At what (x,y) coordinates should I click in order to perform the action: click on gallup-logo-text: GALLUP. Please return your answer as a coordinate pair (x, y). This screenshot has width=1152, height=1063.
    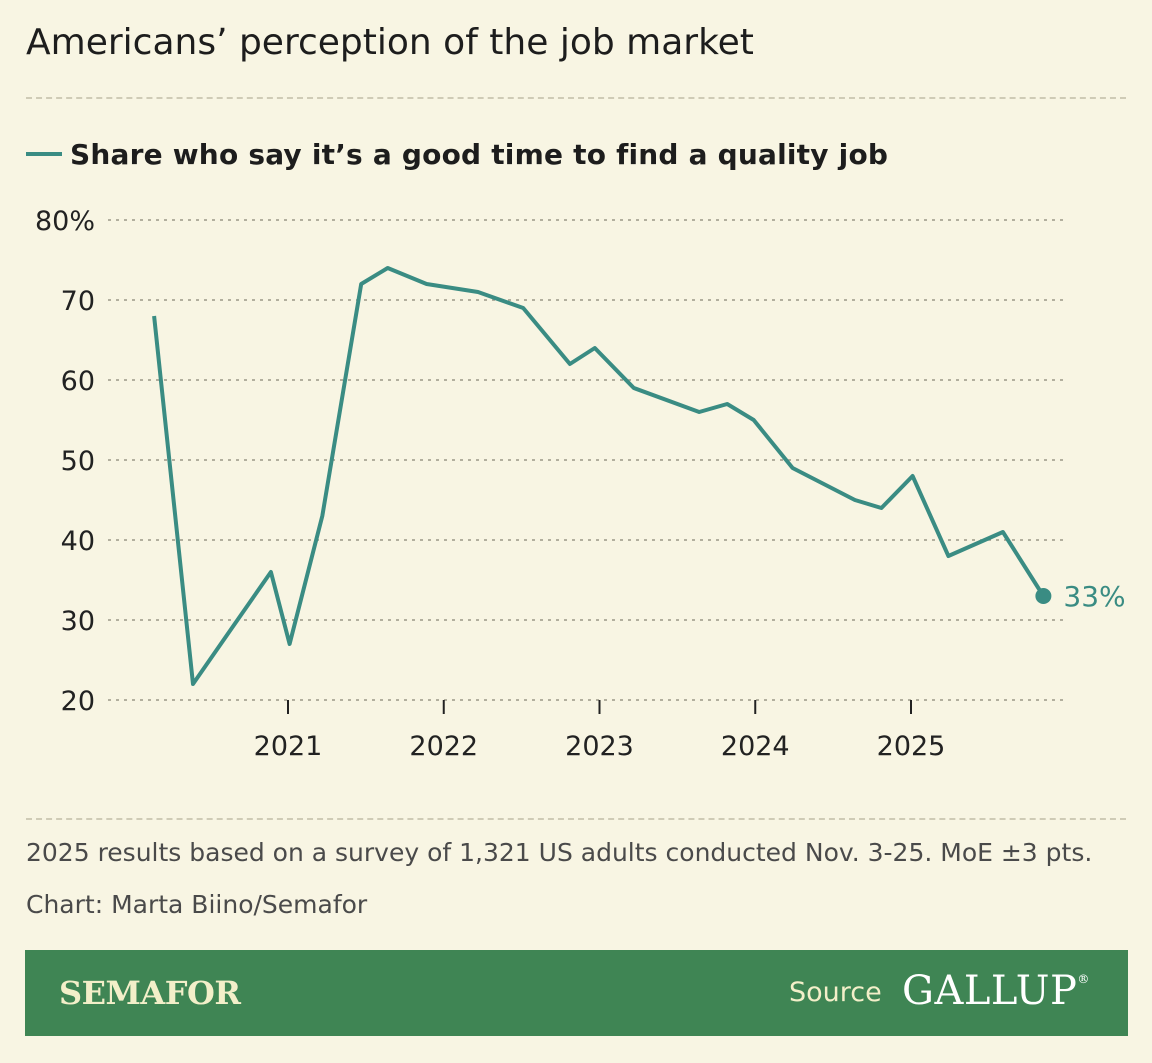
    Looking at the image, I should click on (990, 991).